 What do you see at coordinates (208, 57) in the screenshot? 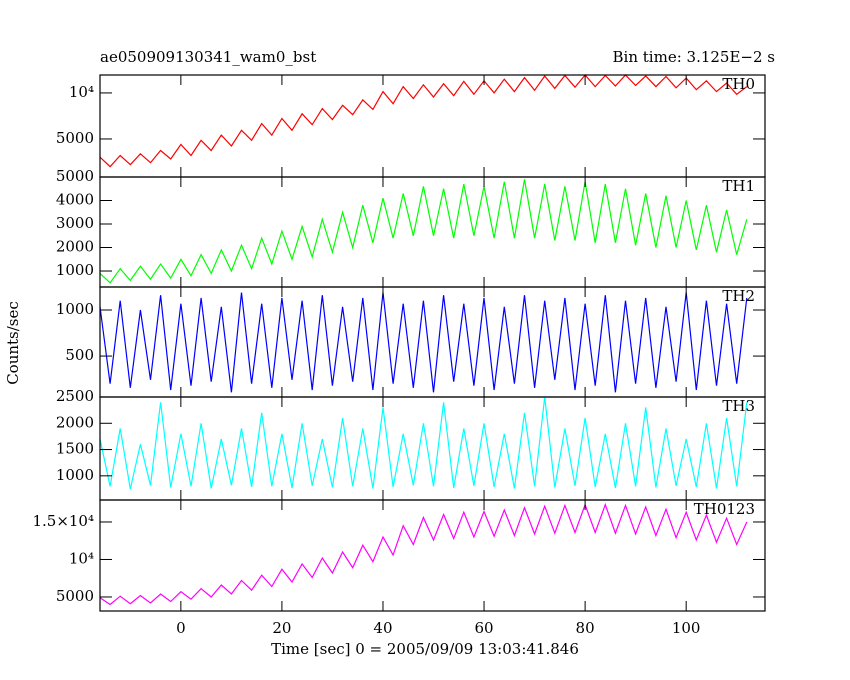
I see `chart-title: ae050909130341_wam0_bst` at bounding box center [208, 57].